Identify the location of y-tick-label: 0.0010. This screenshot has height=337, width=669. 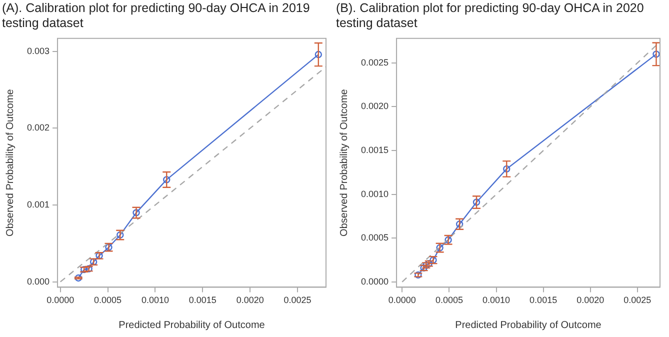
(374, 193).